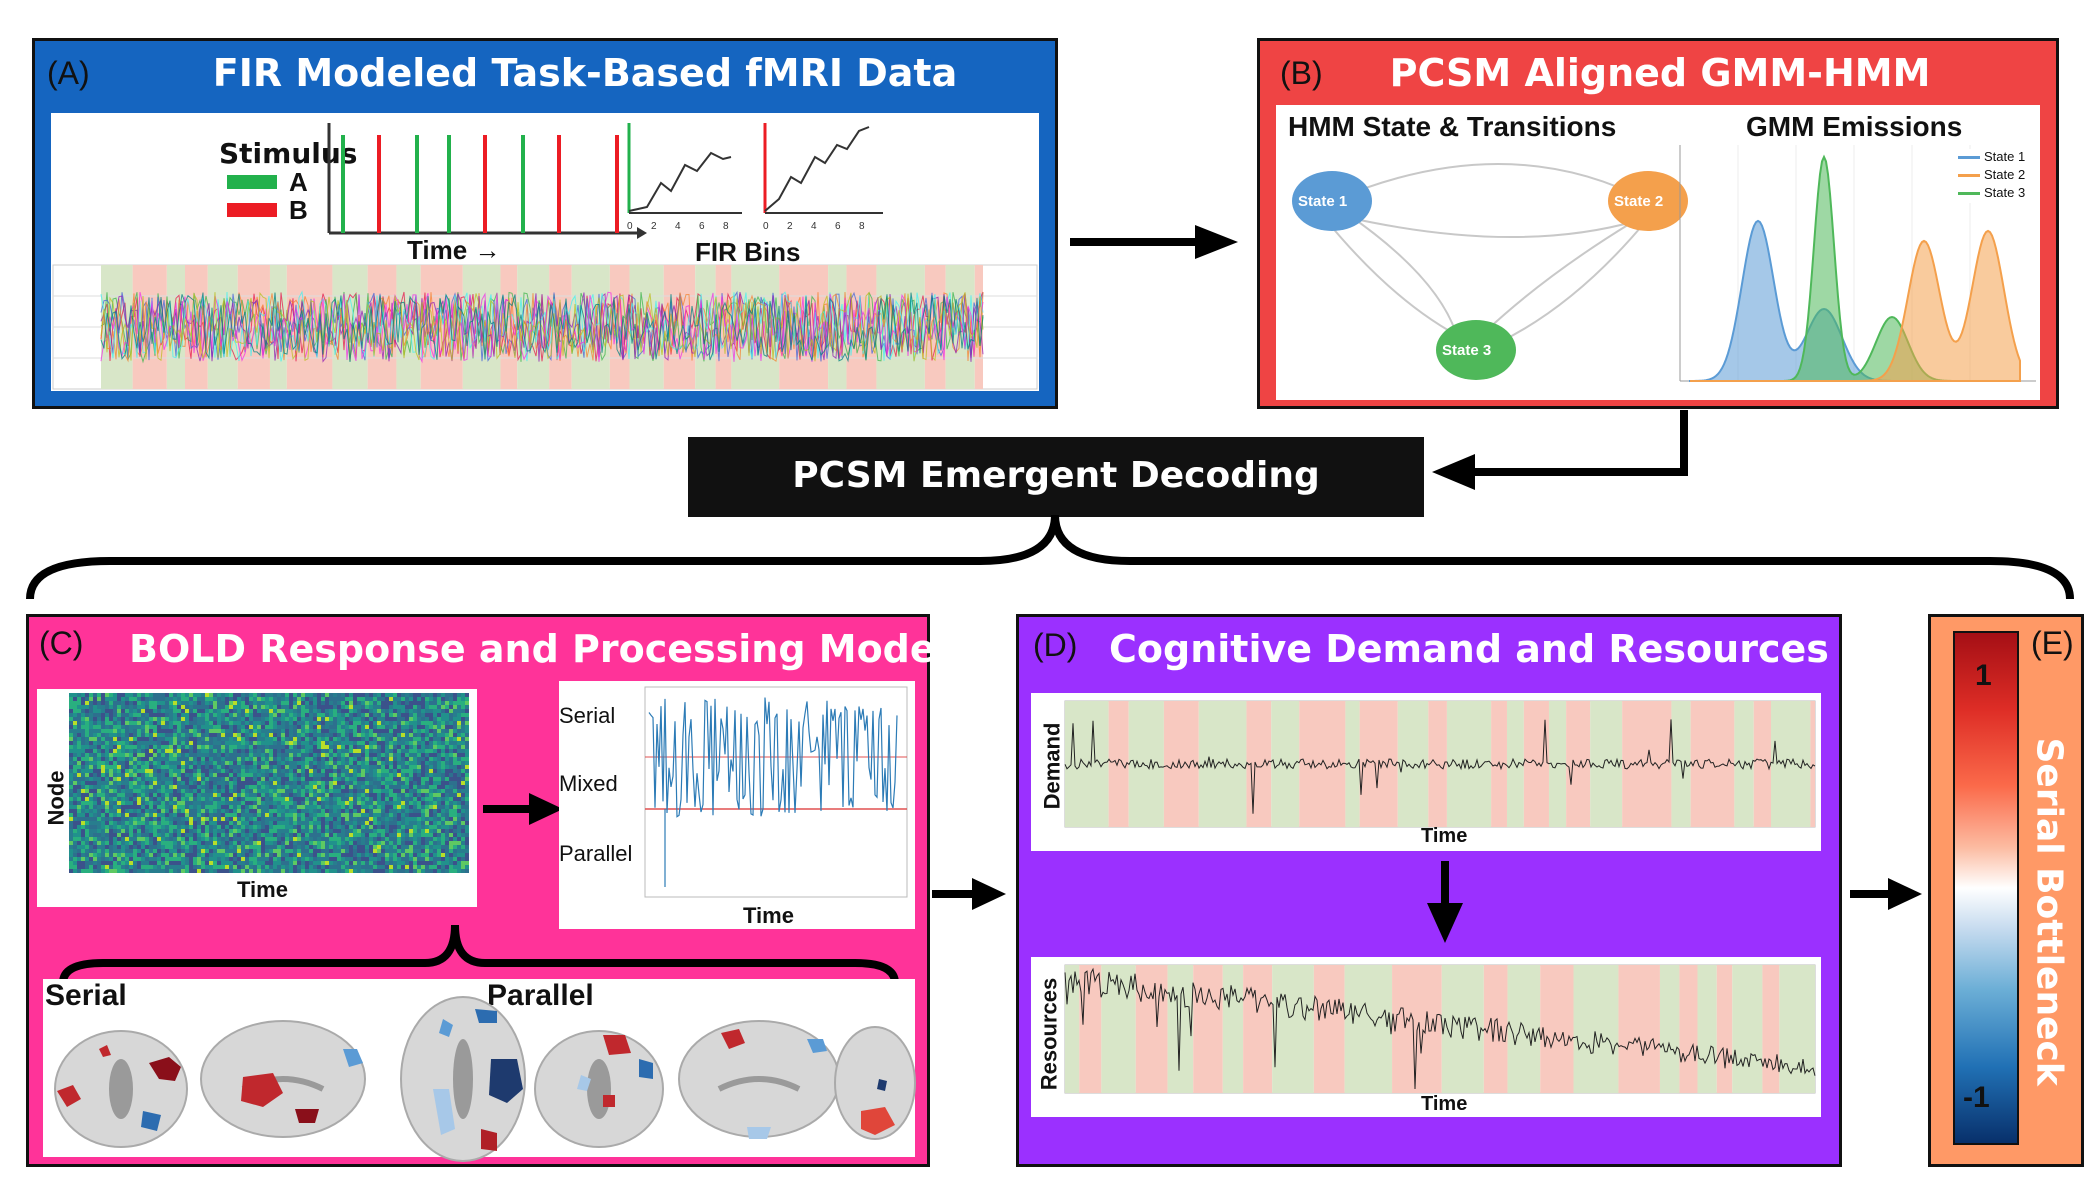 Image resolution: width=2100 pixels, height=1181 pixels. I want to click on arrow-a-to-b, so click(1154, 242).